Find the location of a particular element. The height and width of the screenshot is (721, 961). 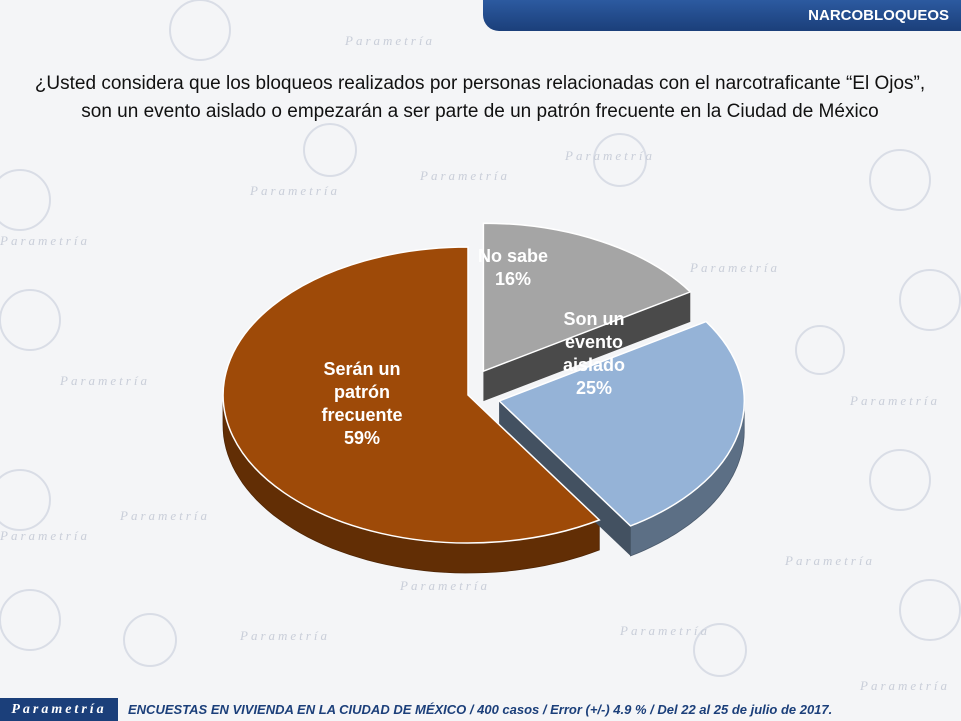

pie-slice-label: No sabe 16% is located at coordinates (513, 267).